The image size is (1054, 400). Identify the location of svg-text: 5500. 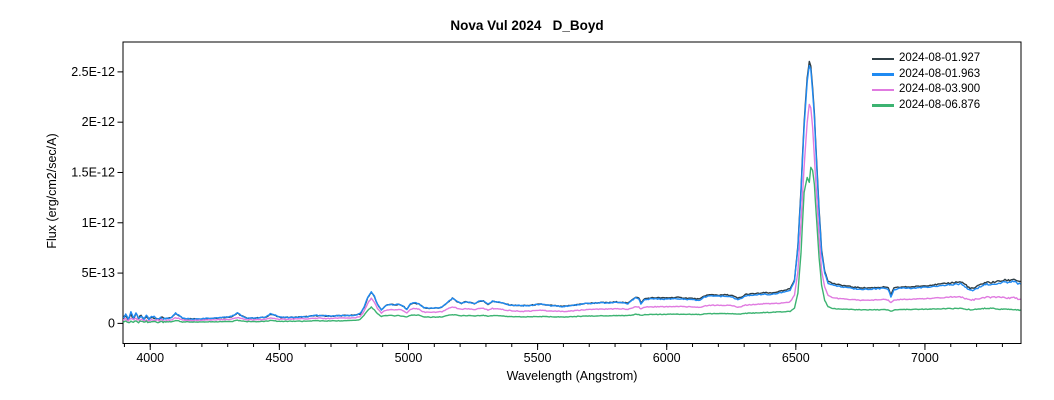
(538, 358).